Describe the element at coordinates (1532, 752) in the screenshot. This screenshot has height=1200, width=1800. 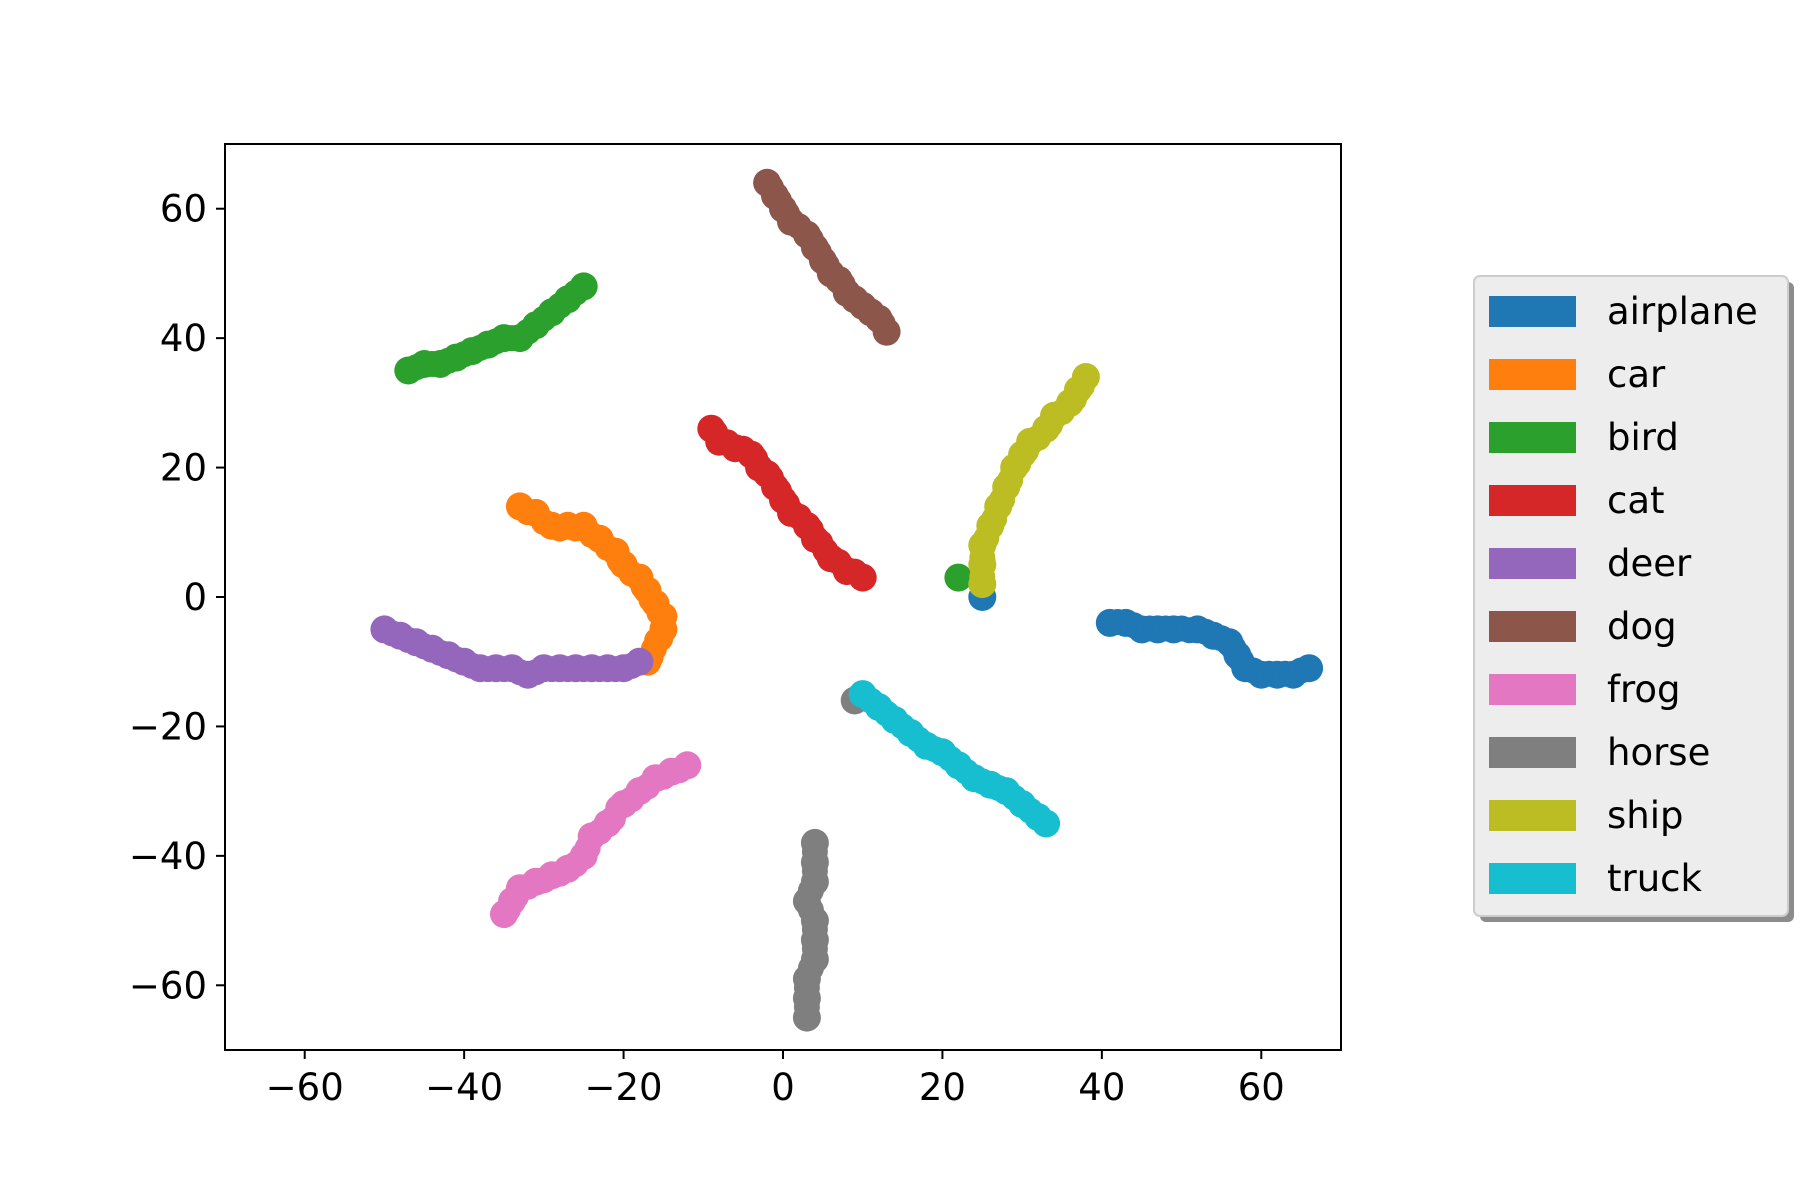
I see `legend-swatch-horse` at that location.